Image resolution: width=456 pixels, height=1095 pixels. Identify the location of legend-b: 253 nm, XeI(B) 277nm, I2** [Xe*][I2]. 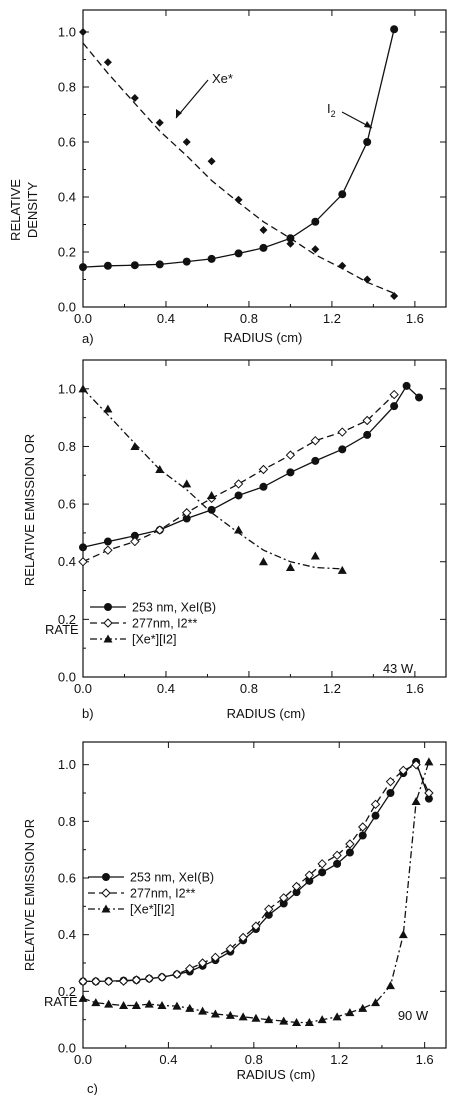
(153, 624).